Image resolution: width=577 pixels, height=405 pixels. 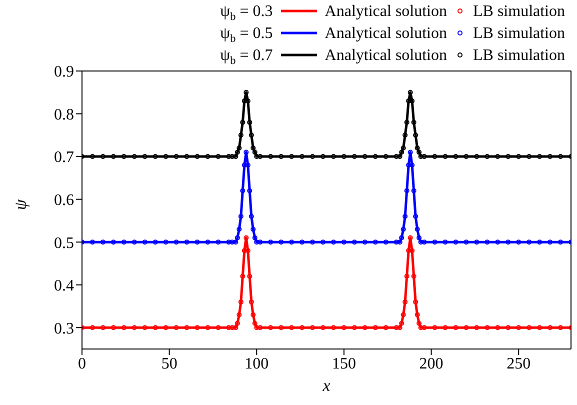 I want to click on x-tick-label: 250, so click(x=518, y=363).